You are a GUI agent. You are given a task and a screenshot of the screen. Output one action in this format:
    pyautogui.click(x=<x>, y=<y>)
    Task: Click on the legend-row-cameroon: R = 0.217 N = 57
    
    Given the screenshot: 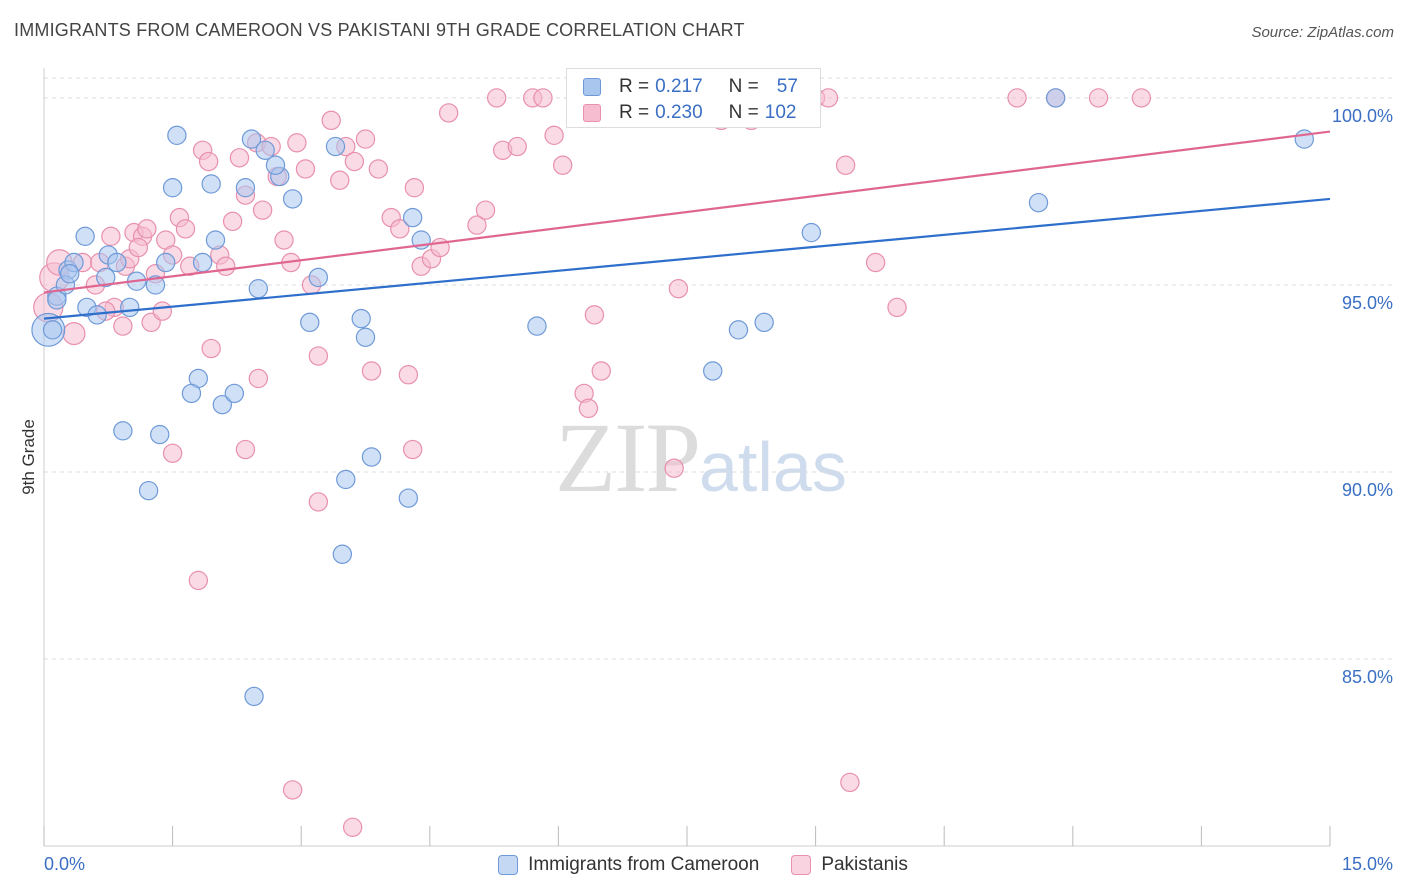 What is the action you would take?
    pyautogui.click(x=690, y=87)
    